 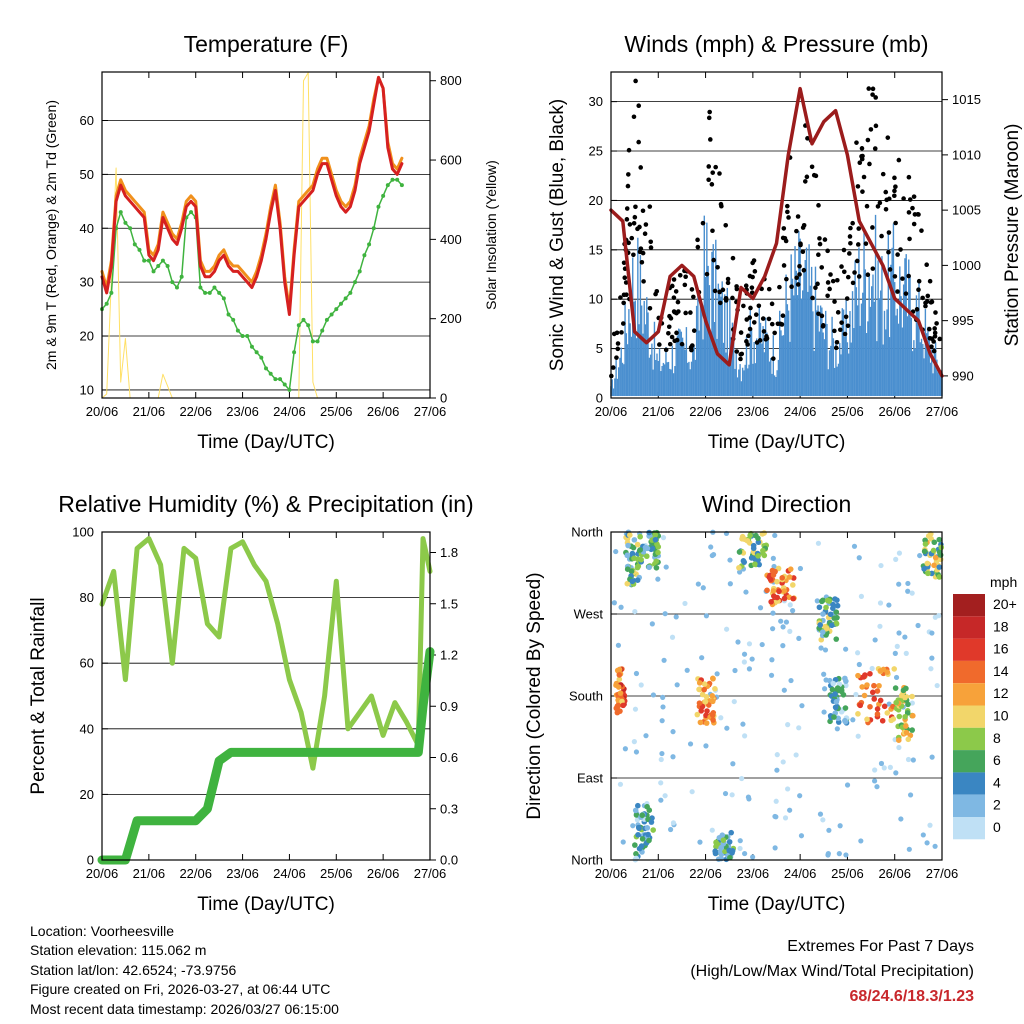 I want to click on y-tick-label: 40, so click(x=87, y=228).